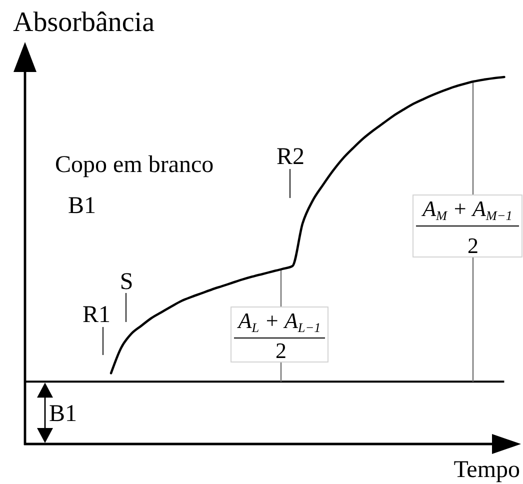  What do you see at coordinates (466, 227) in the screenshot?
I see `annotation: A$_{M}$ + A$_{M−1}$ 2` at bounding box center [466, 227].